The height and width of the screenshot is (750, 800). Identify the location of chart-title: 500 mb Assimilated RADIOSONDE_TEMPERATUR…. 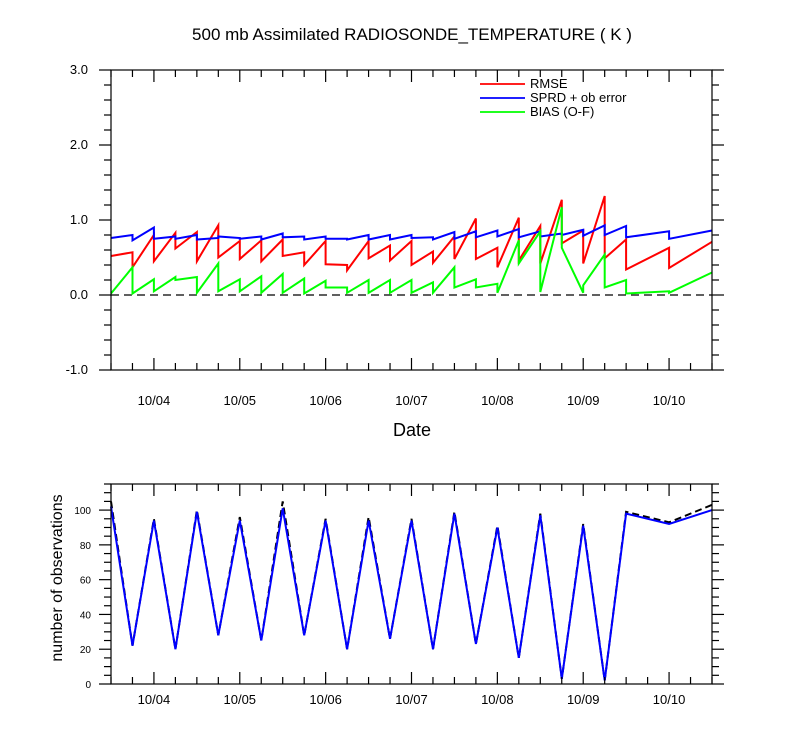
(412, 34).